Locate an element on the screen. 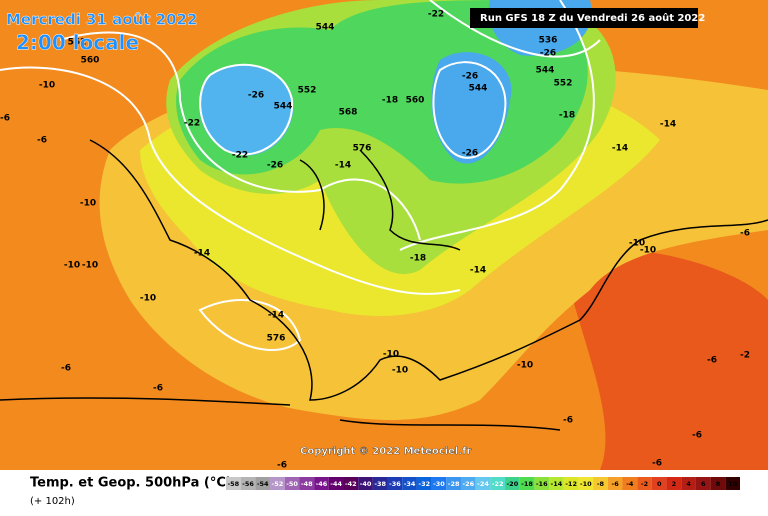 This screenshot has height=516, width=768. scale-label: -10 is located at coordinates (586, 484).